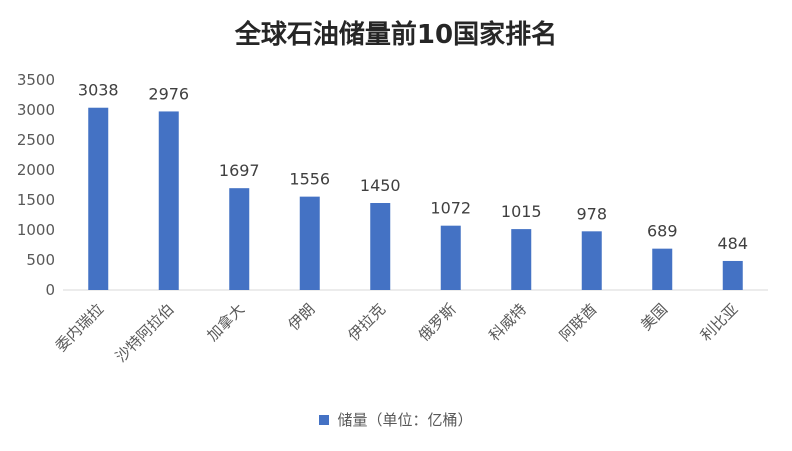 The height and width of the screenshot is (451, 792). What do you see at coordinates (36, 230) in the screenshot?
I see `y-tick-label: 1000` at bounding box center [36, 230].